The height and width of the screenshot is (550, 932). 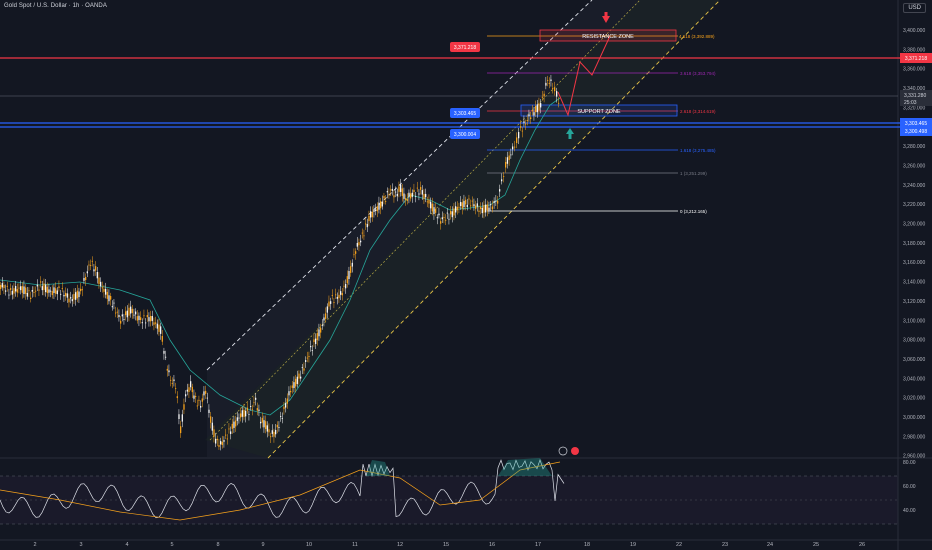 I want to click on left-red-text: 3,371.218, so click(x=465, y=48).